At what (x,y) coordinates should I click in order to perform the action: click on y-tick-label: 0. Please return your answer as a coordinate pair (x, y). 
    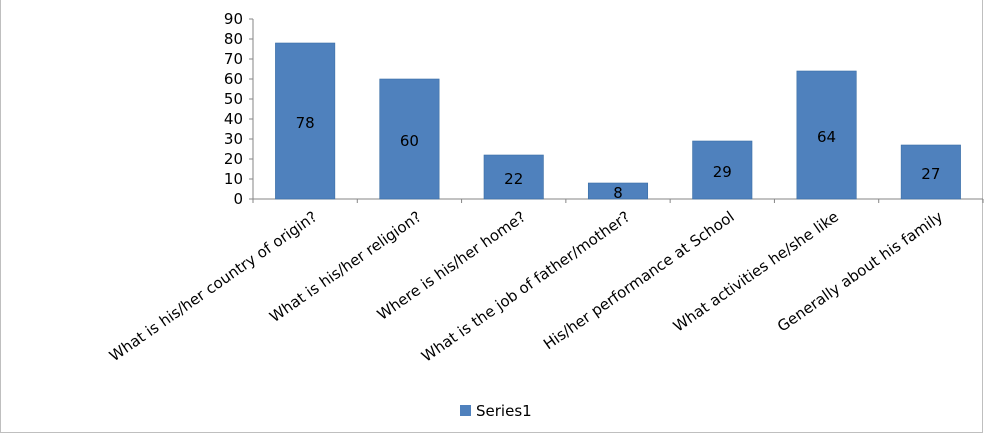
    Looking at the image, I should click on (238, 199).